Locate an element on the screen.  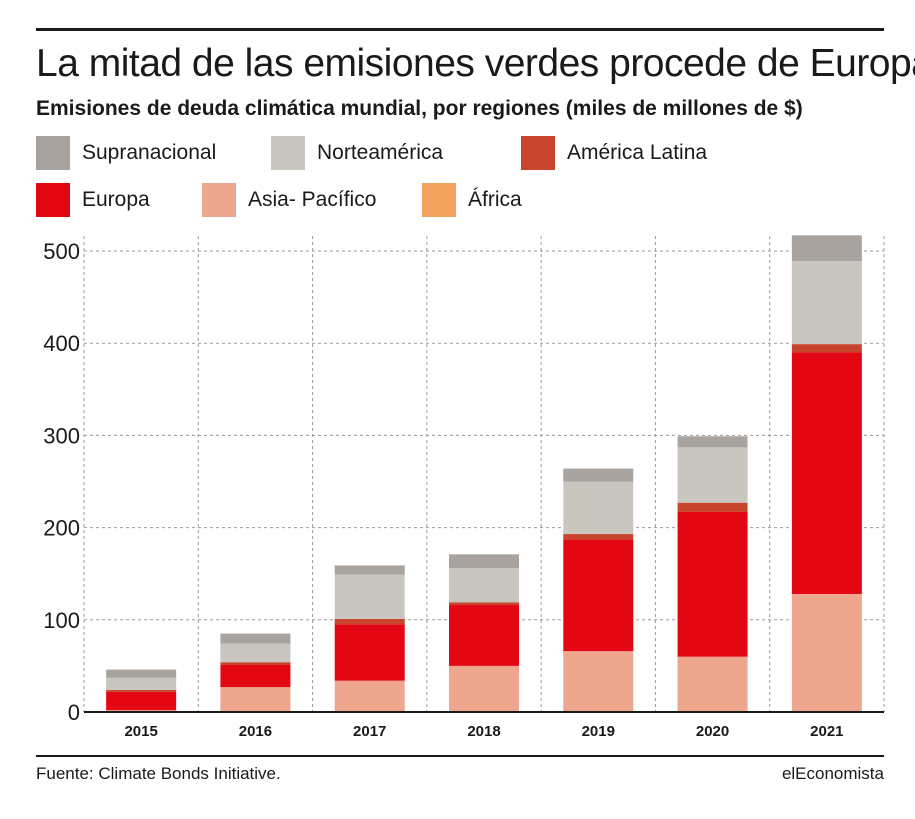
legend-swatch-africa is located at coordinates (439, 200).